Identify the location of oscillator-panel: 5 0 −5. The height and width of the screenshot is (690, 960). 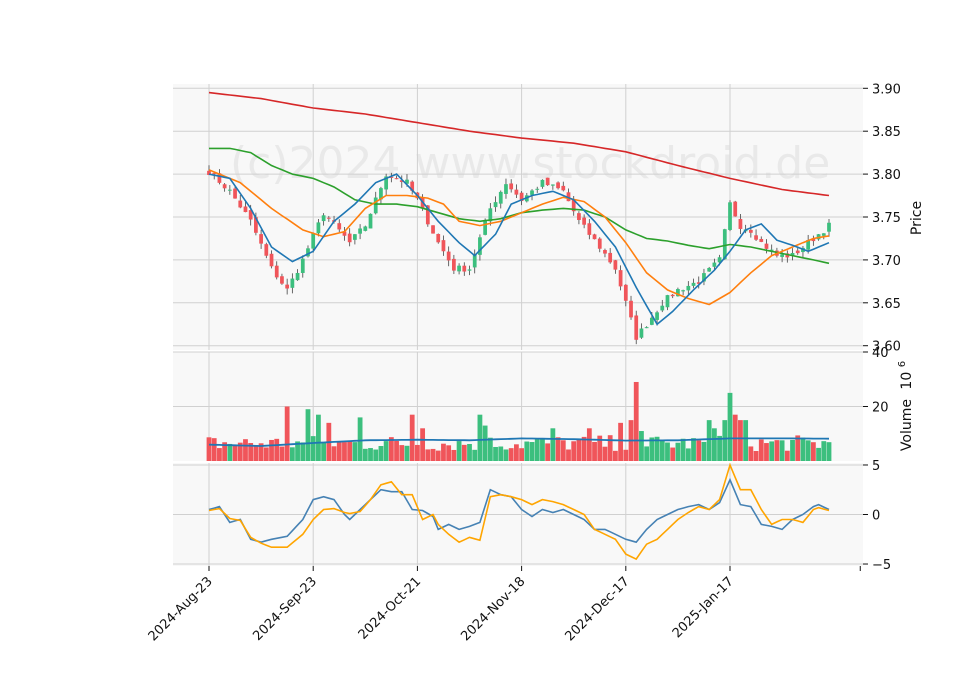
(532, 516).